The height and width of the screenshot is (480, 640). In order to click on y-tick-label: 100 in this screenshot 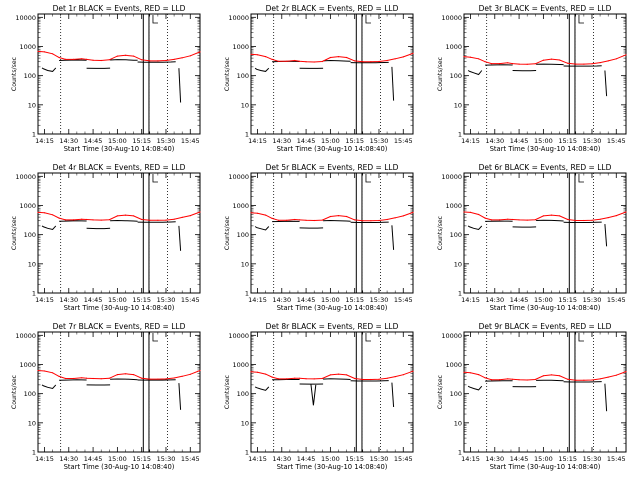, I will do `click(30, 235)`.